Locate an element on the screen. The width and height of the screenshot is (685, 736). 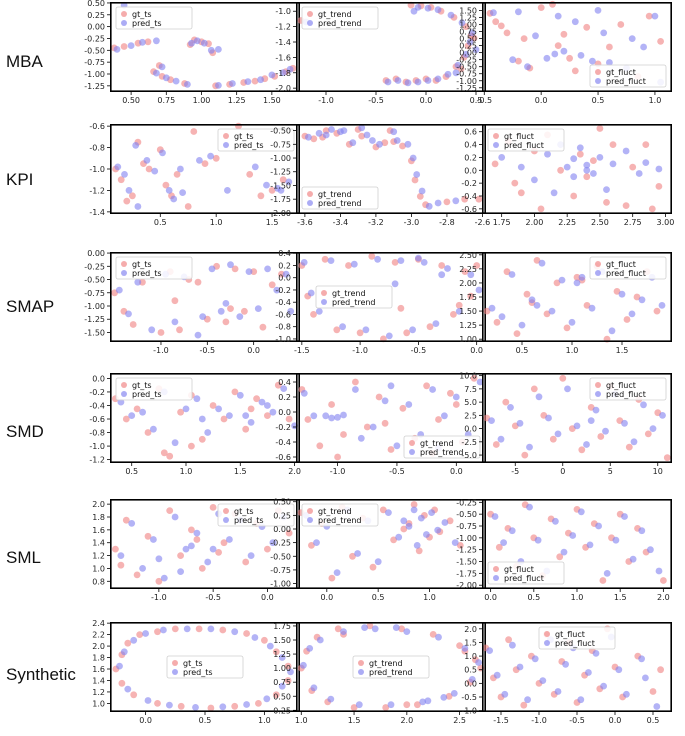
y-tick-label: 2.2 is located at coordinates (98, 635).